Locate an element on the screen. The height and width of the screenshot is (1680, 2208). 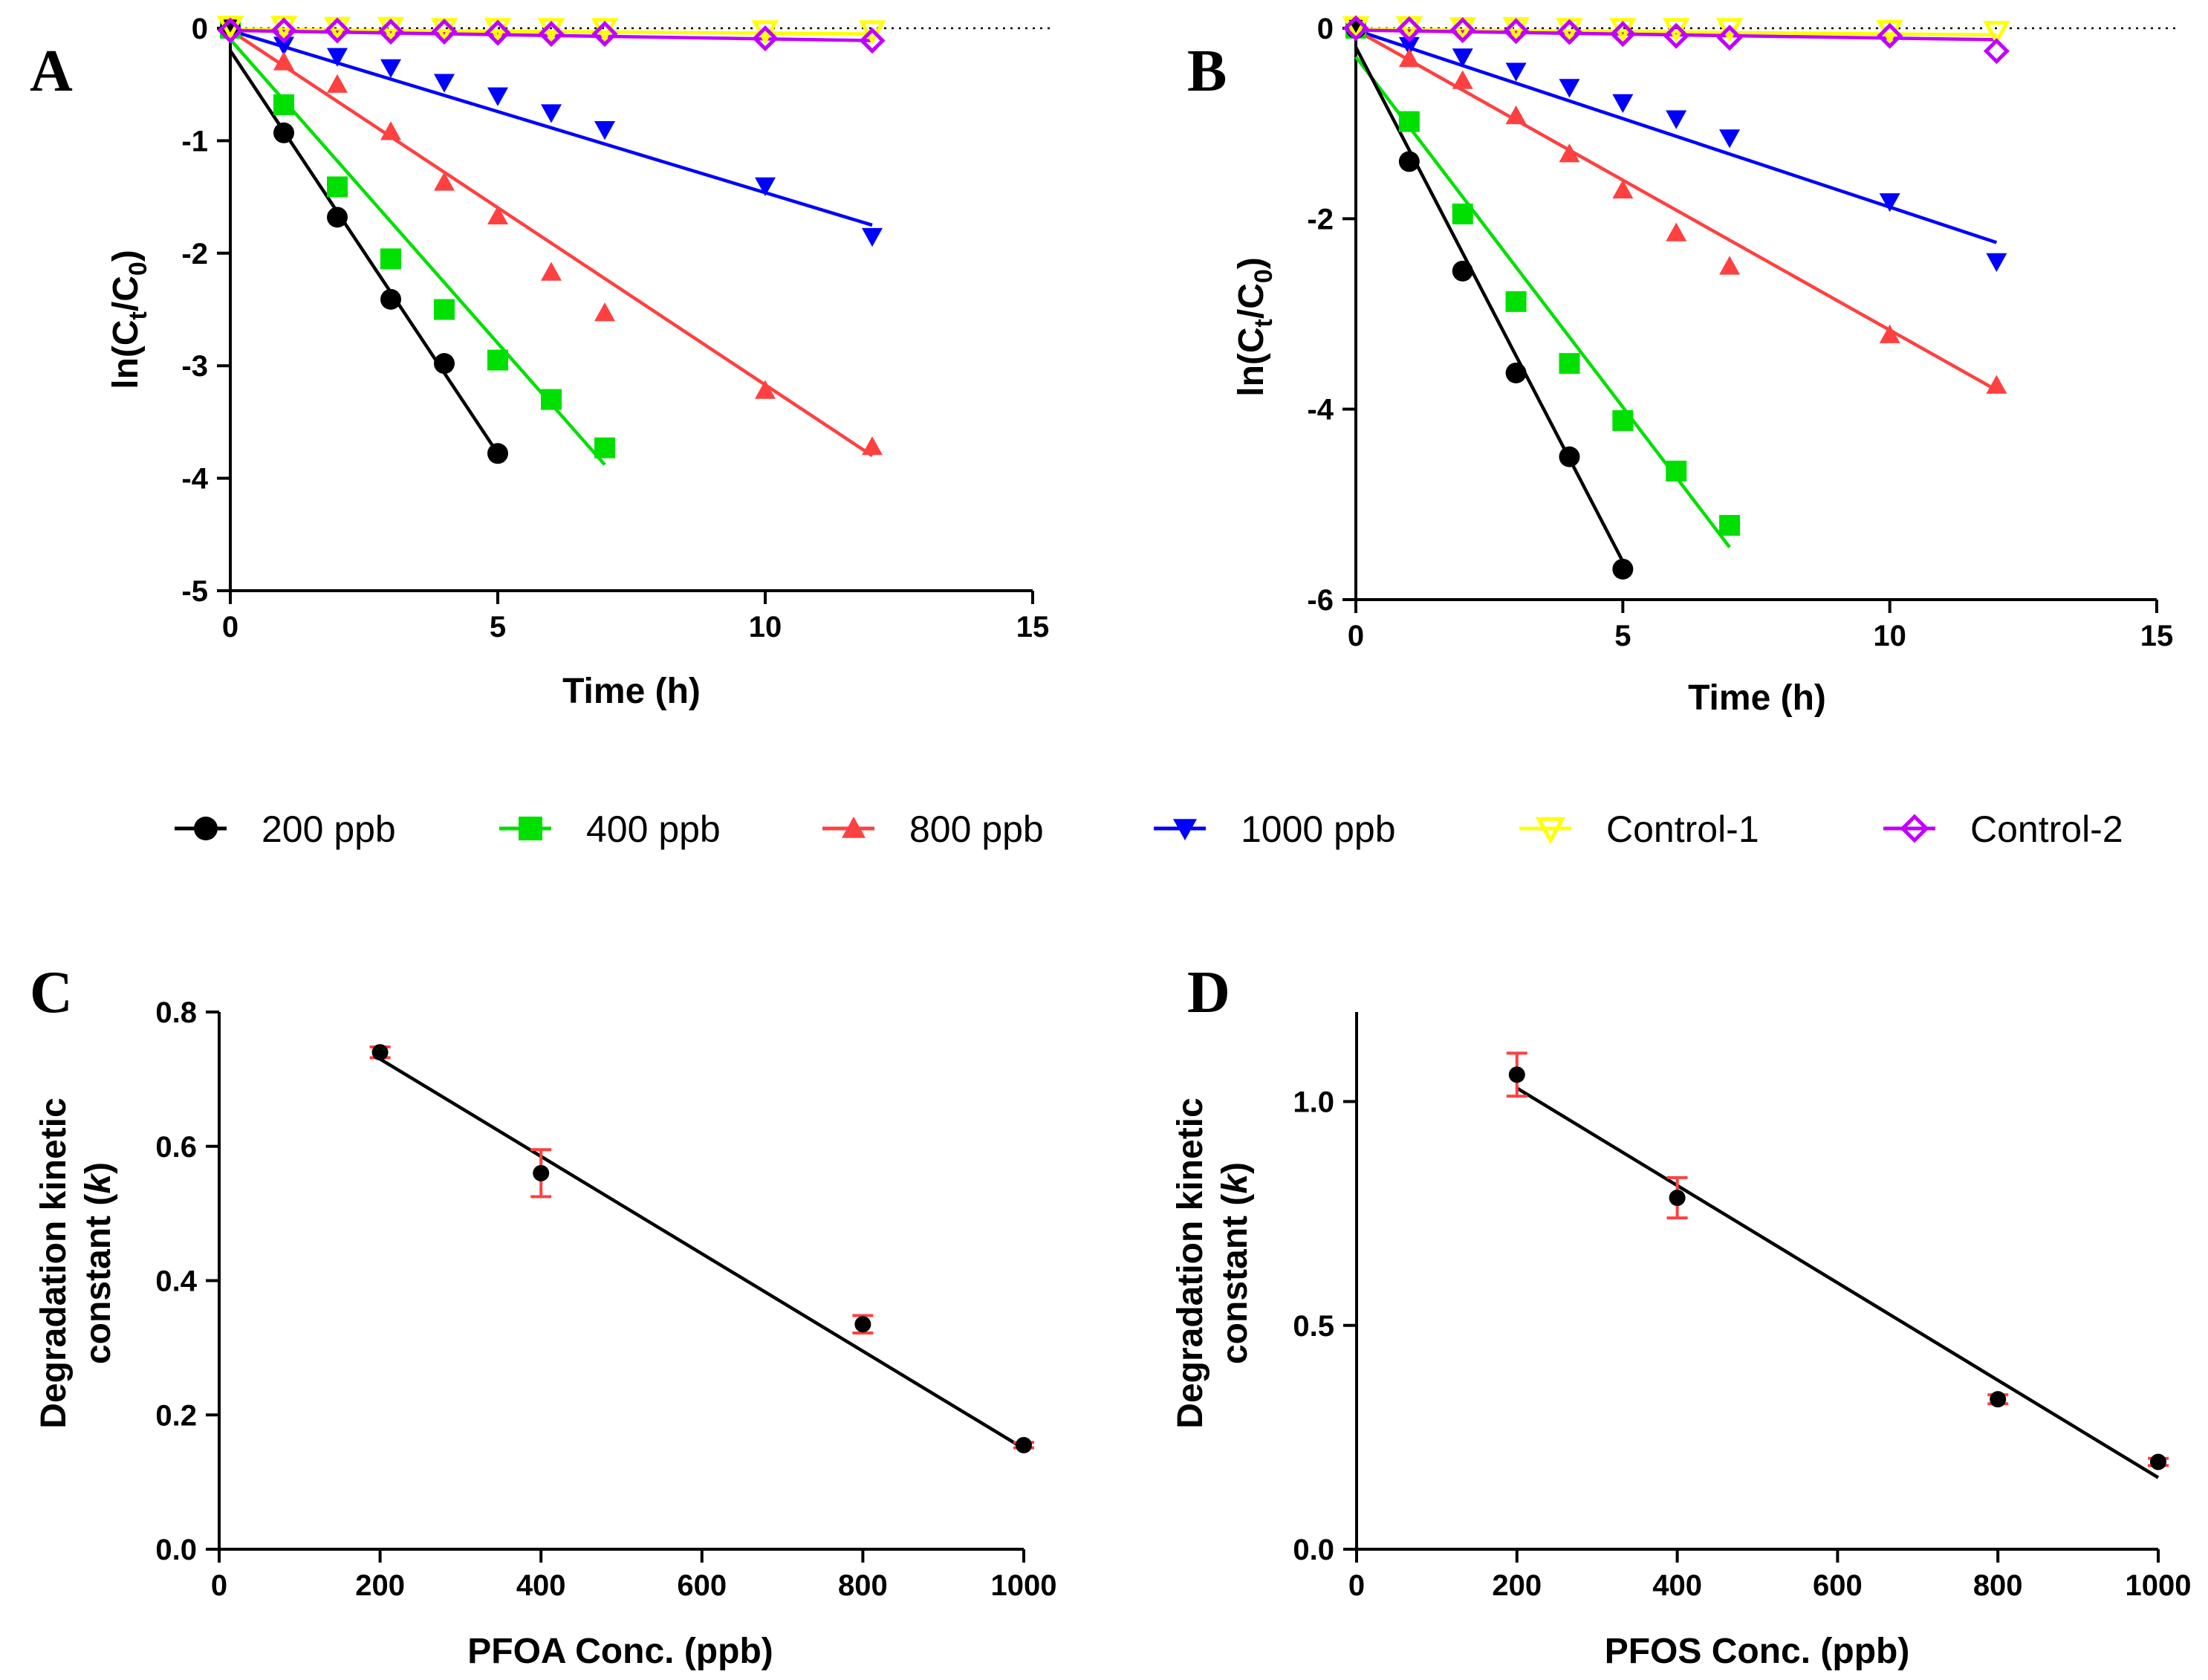
y-axis-title-k: k is located at coordinates (1235, 1183).